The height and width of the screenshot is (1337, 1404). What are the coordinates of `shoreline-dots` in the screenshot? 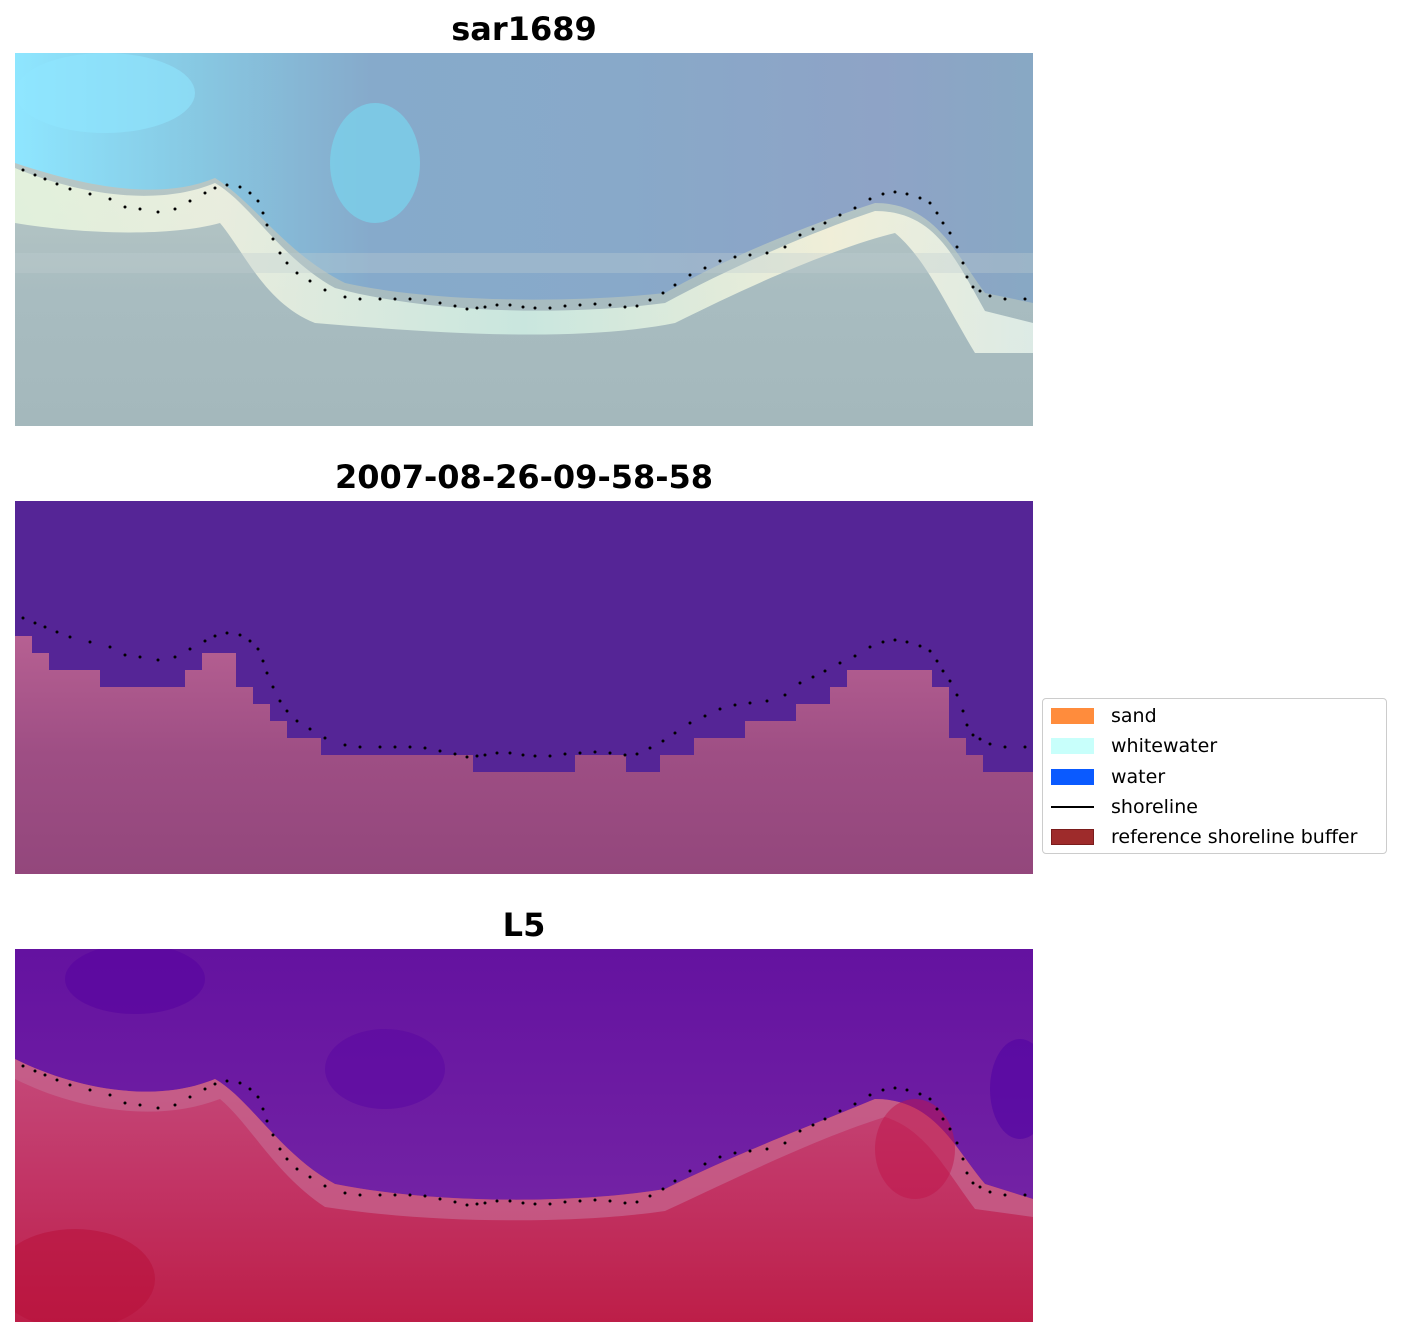 It's located at (524, 1135).